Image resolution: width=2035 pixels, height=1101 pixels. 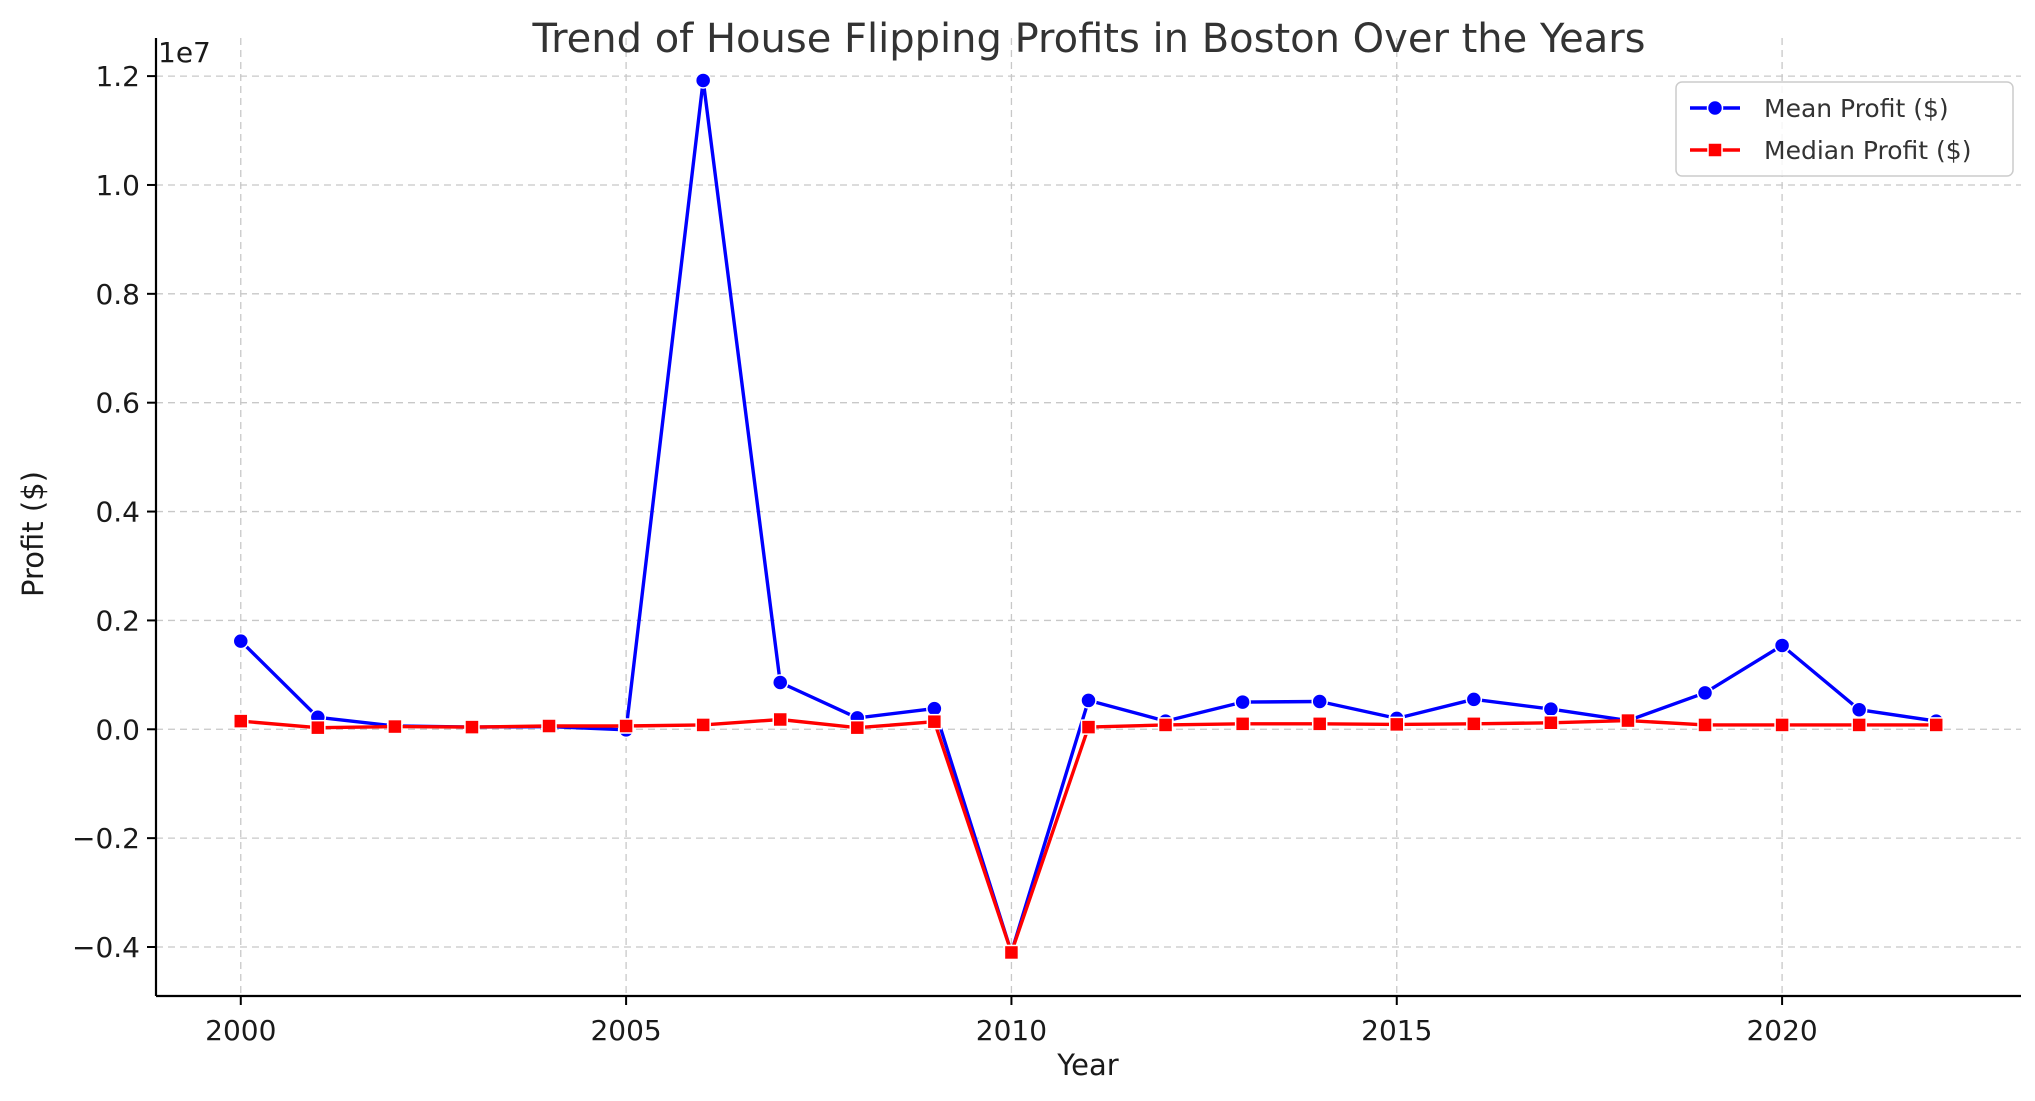 I want to click on y-tick-label: 0.4, so click(x=117, y=512).